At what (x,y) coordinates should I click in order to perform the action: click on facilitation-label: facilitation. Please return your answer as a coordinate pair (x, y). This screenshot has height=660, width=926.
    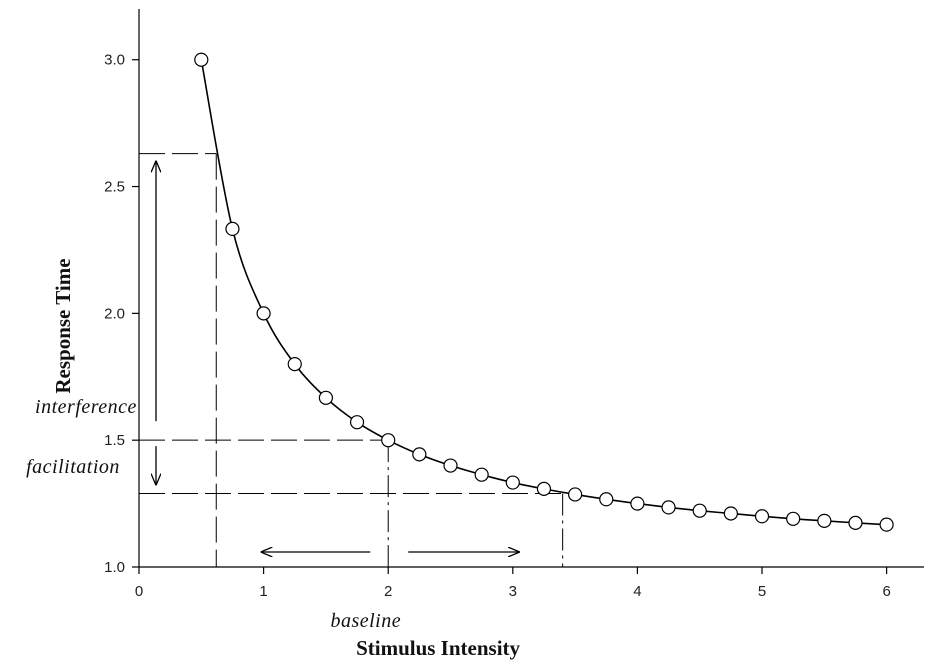
    Looking at the image, I should click on (73, 467).